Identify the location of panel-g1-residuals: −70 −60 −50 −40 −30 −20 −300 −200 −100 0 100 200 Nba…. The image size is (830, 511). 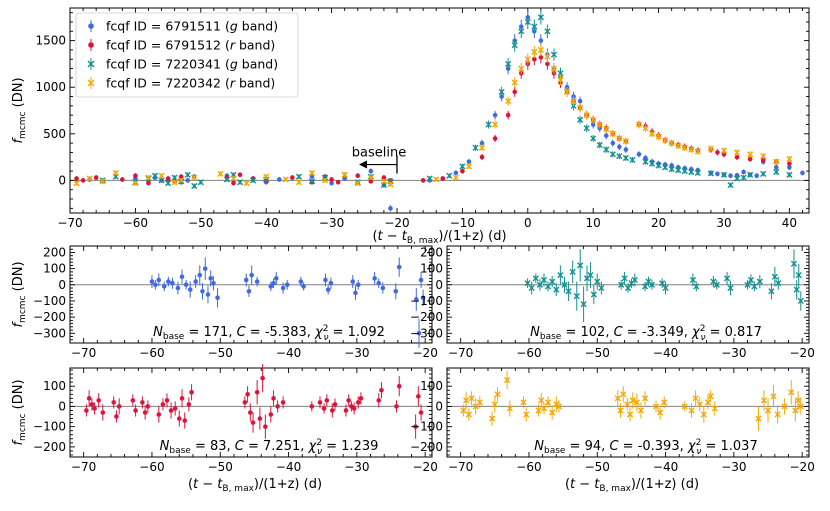
(224, 302).